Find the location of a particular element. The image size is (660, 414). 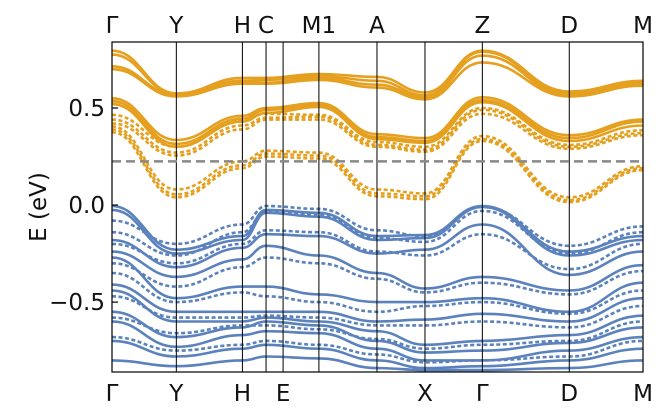

top-k-label: C is located at coordinates (266, 26).